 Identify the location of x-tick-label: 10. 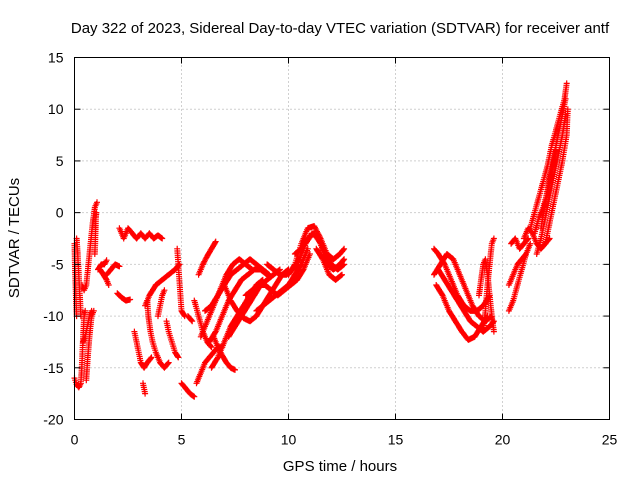
(289, 440).